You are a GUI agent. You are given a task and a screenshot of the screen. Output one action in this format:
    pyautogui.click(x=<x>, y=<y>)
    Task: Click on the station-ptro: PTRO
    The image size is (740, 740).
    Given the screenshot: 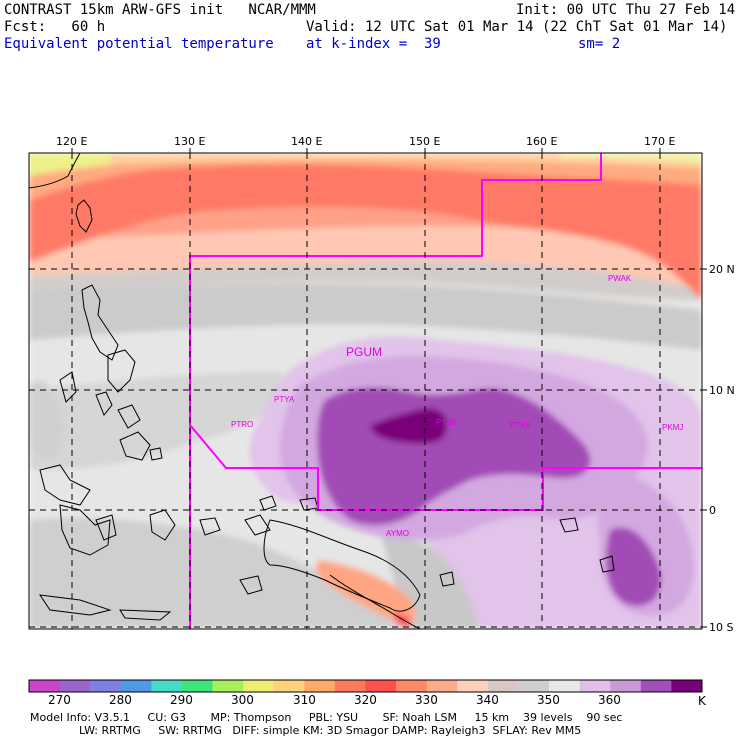 What is the action you would take?
    pyautogui.click(x=242, y=424)
    